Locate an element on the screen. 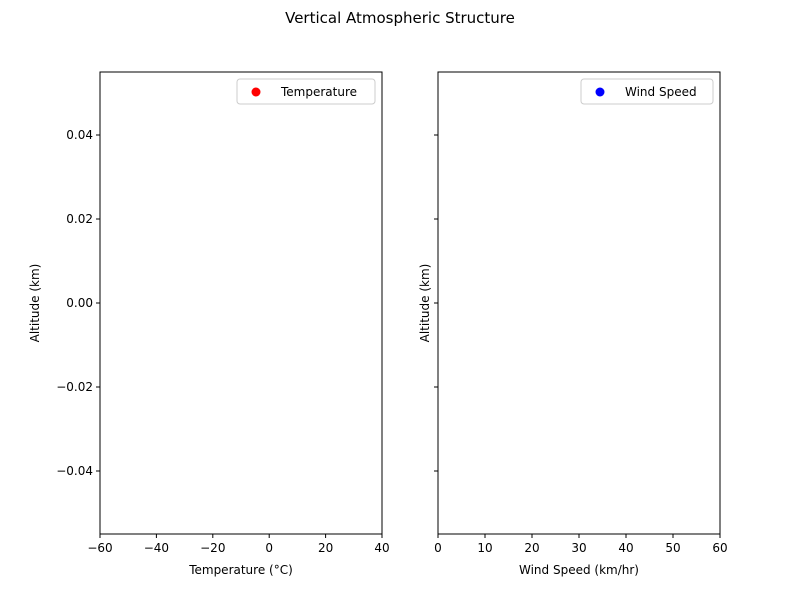 The height and width of the screenshot is (600, 800). temperature-y-axis: −0.04 −0.02 0.00 0.02 0.04 is located at coordinates (78, 303).